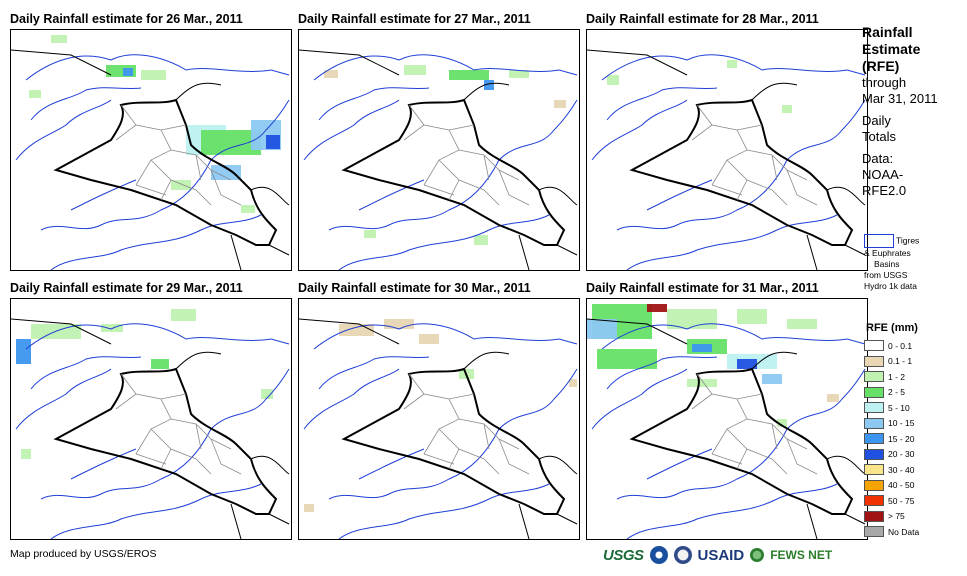 This screenshot has height=576, width=967. I want to click on rfe-legend-item: 15 - 20, so click(891, 439).